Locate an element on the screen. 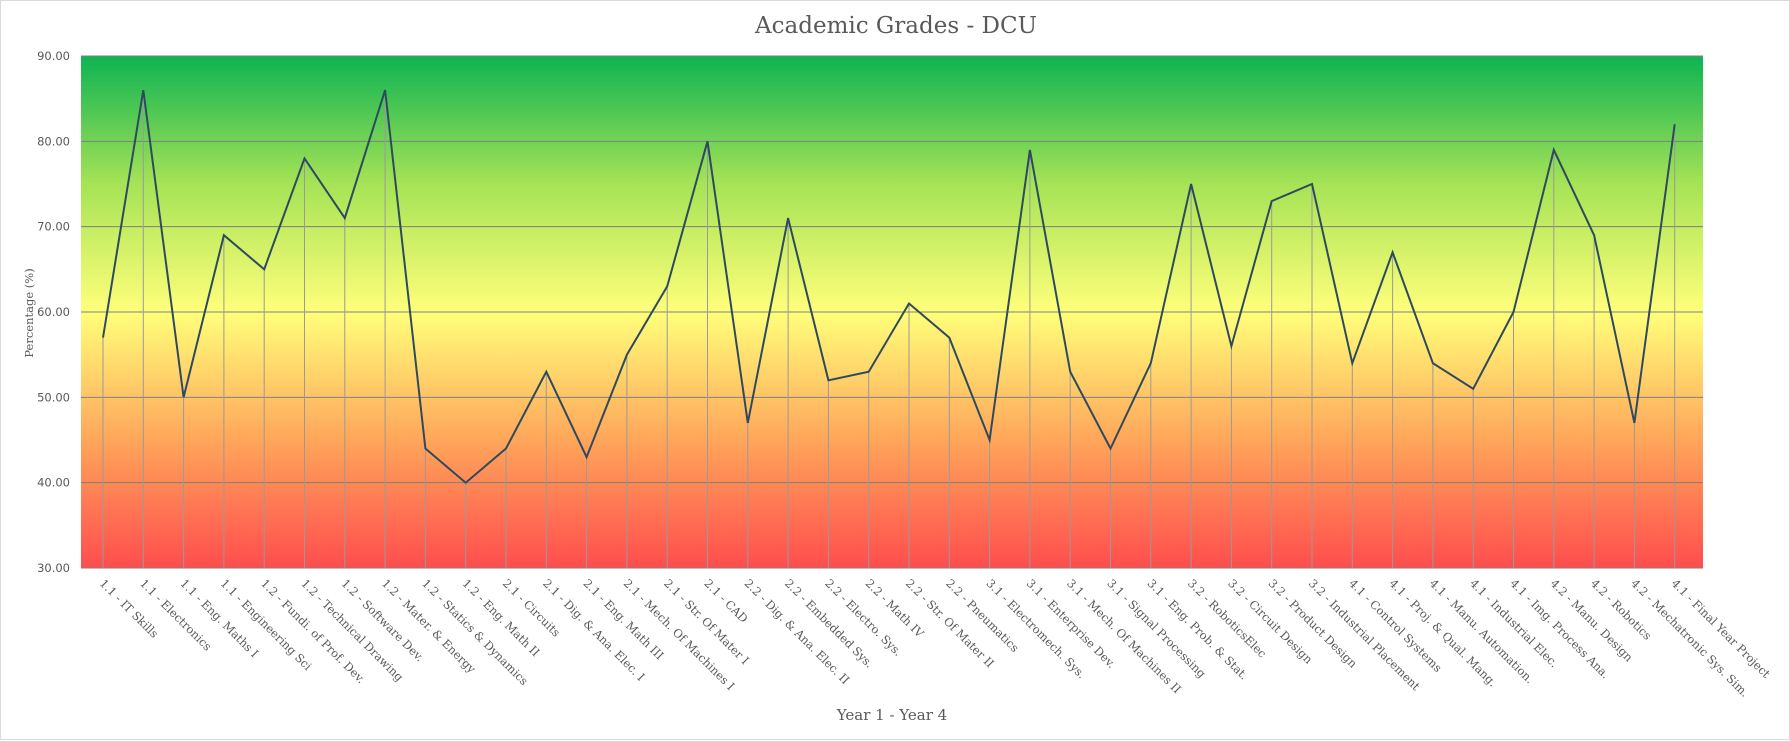 Image resolution: width=1790 pixels, height=741 pixels. y-axis-tick-labels: 30.00 40.00 50.00 60.00 70.00 80.00 90.00 is located at coordinates (53, 312).